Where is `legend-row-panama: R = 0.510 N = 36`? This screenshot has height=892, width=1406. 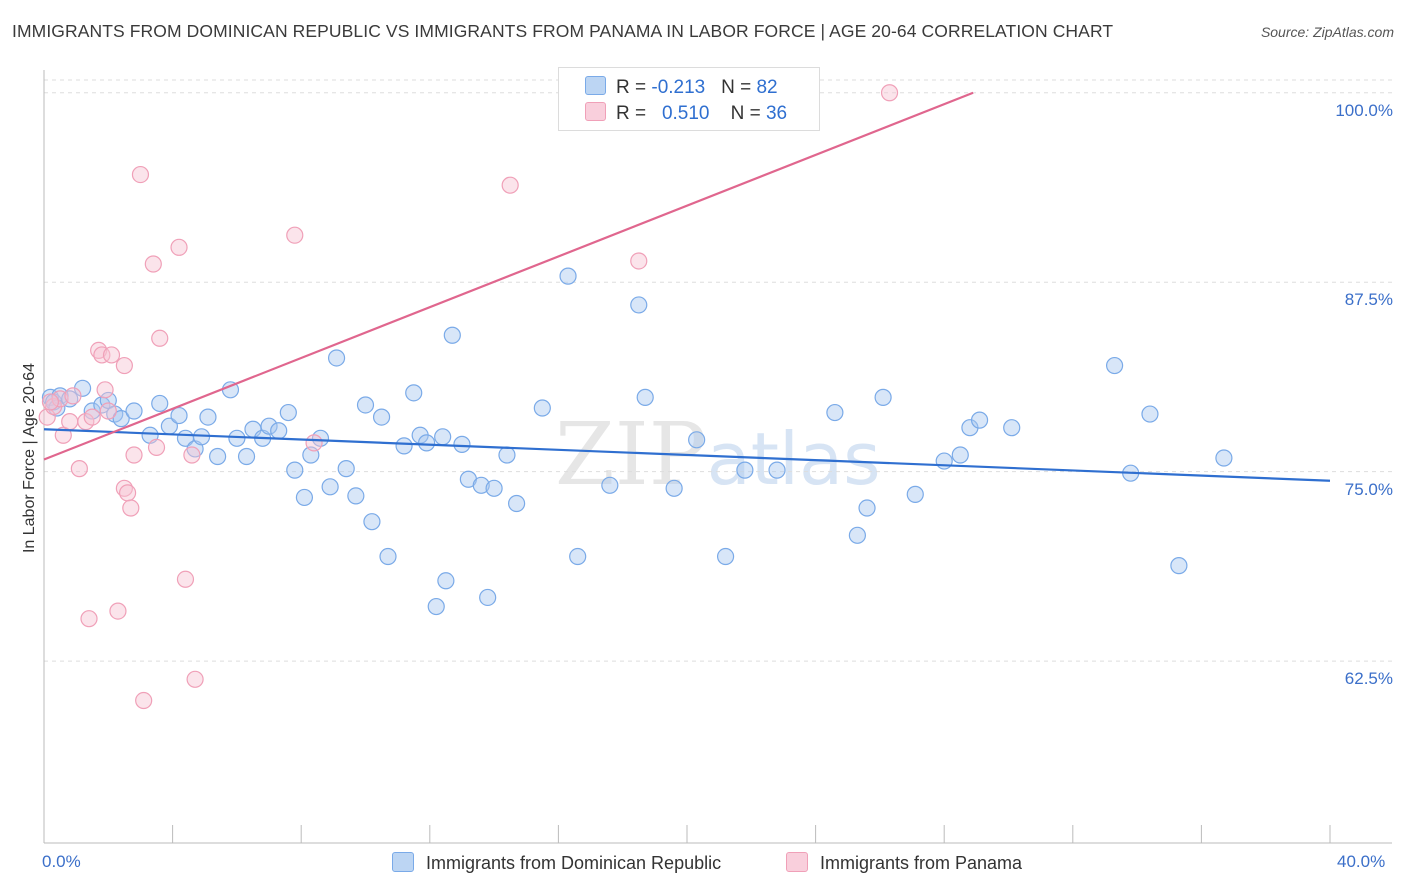
legend-row-panama: R = 0.510 N = 36 is located at coordinates (686, 115).